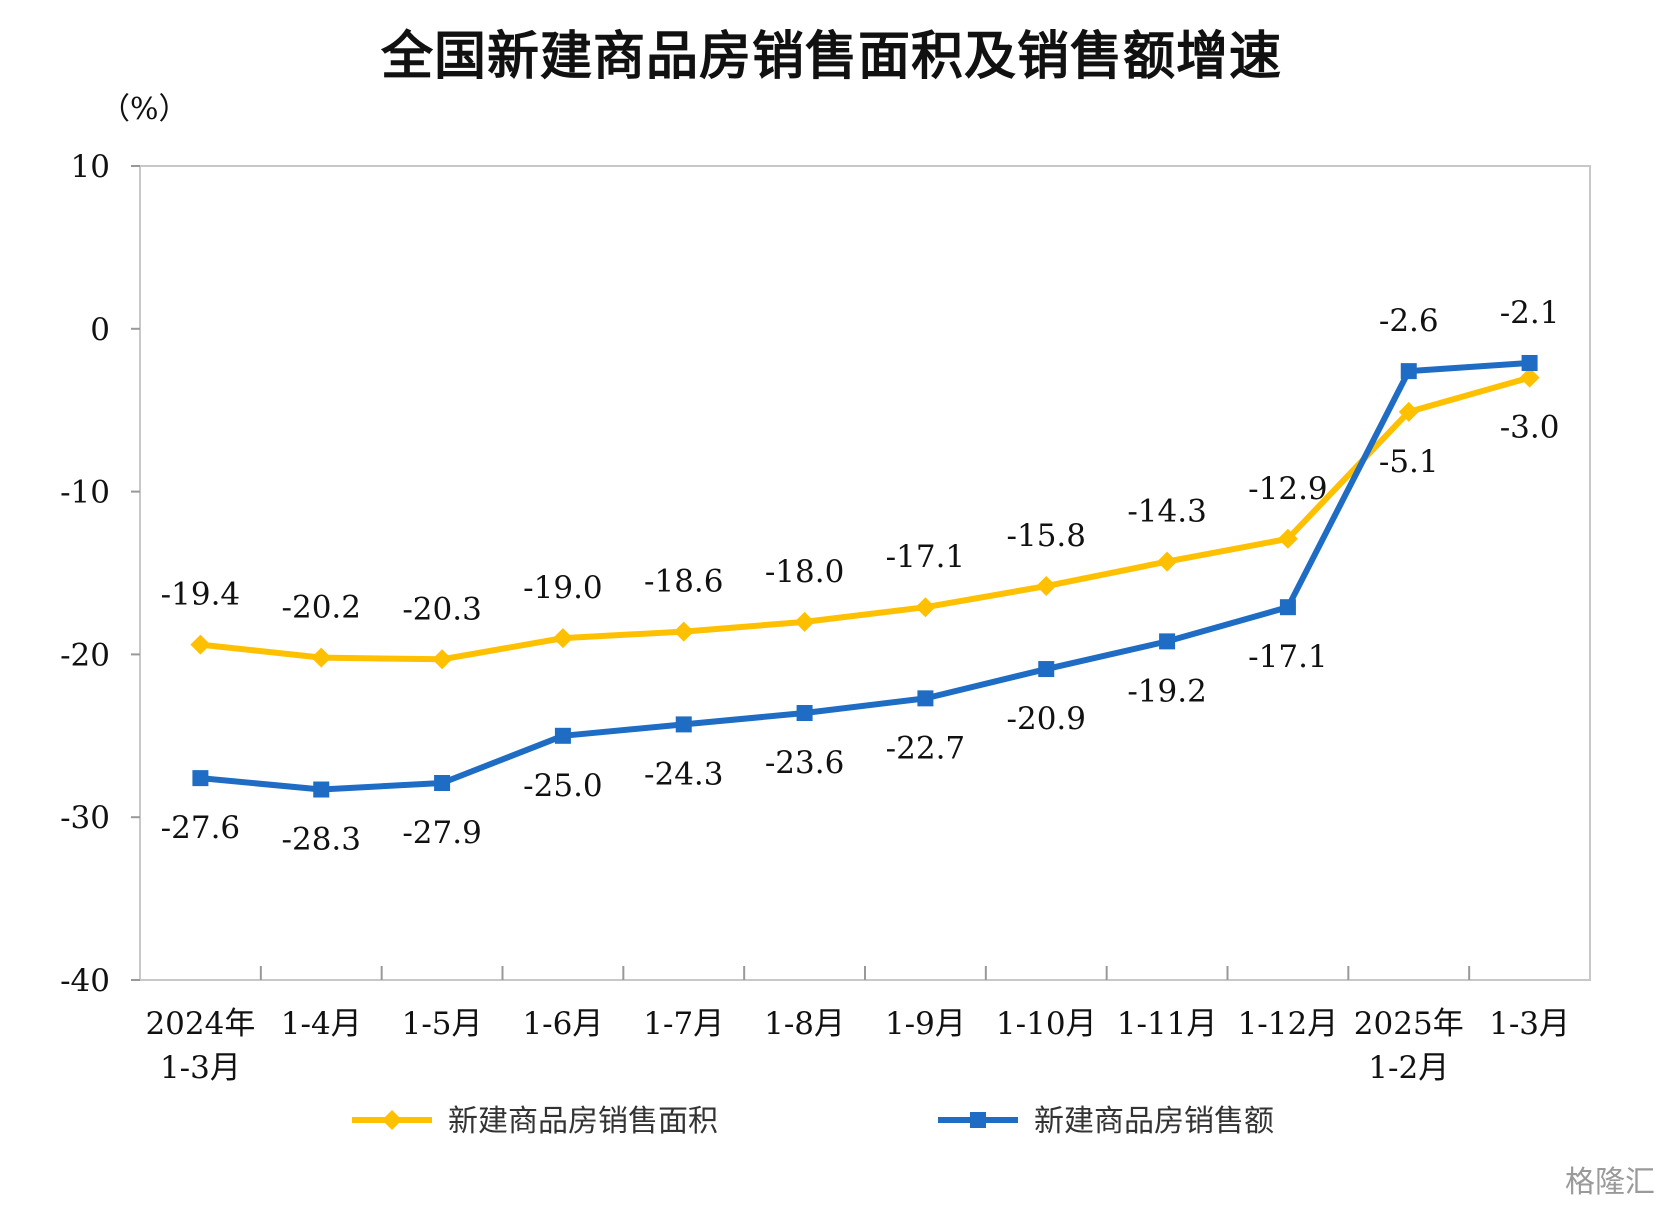 The height and width of the screenshot is (1207, 1663). I want to click on x-tick-label: 1-11月, so click(1167, 1024).